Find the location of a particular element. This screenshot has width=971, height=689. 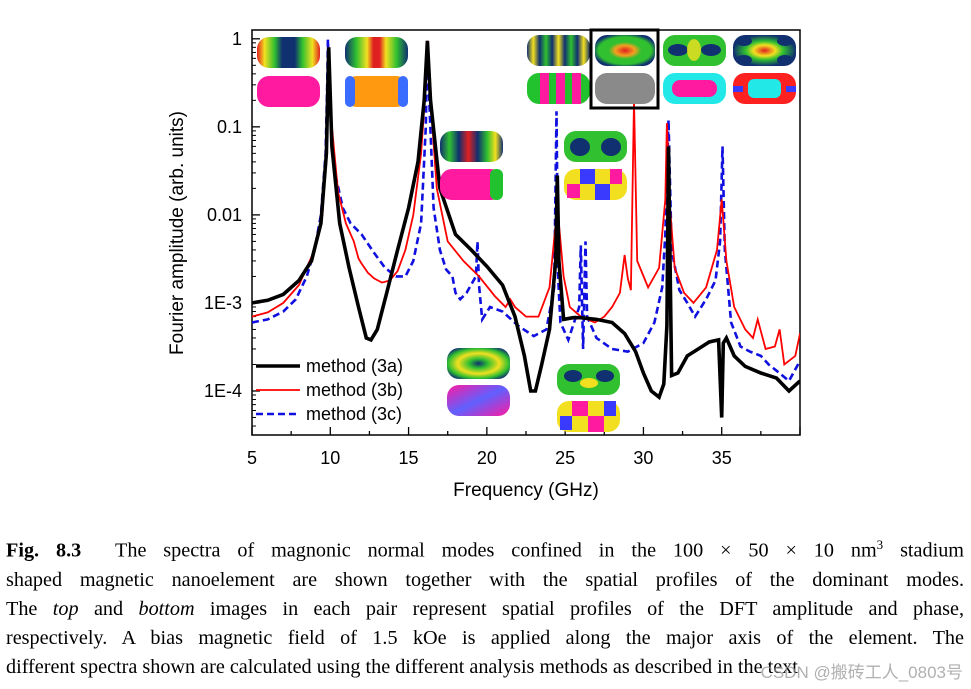

y-tick-label: 0.1 is located at coordinates (229, 127).